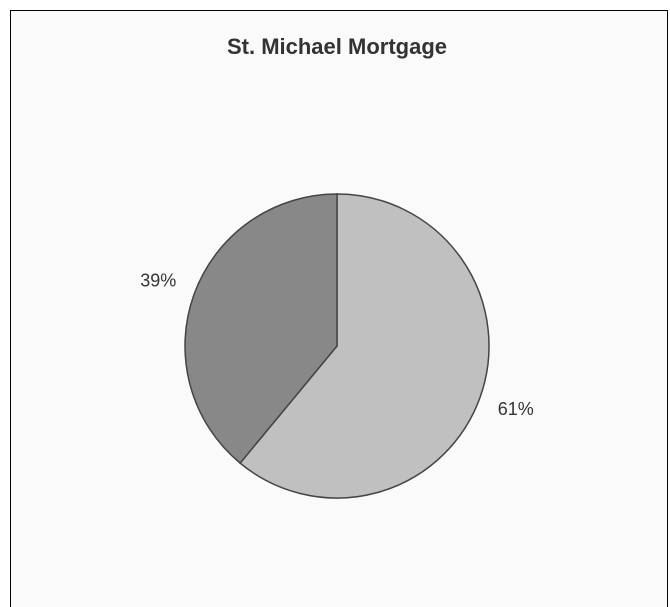 The width and height of the screenshot is (670, 607). I want to click on value-label: 39%, so click(158, 280).